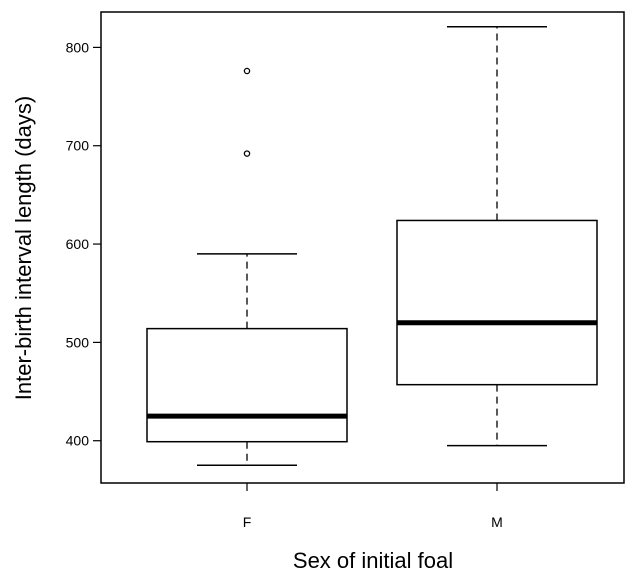 This screenshot has width=636, height=576. What do you see at coordinates (78, 146) in the screenshot?
I see `y-tick-label: 700` at bounding box center [78, 146].